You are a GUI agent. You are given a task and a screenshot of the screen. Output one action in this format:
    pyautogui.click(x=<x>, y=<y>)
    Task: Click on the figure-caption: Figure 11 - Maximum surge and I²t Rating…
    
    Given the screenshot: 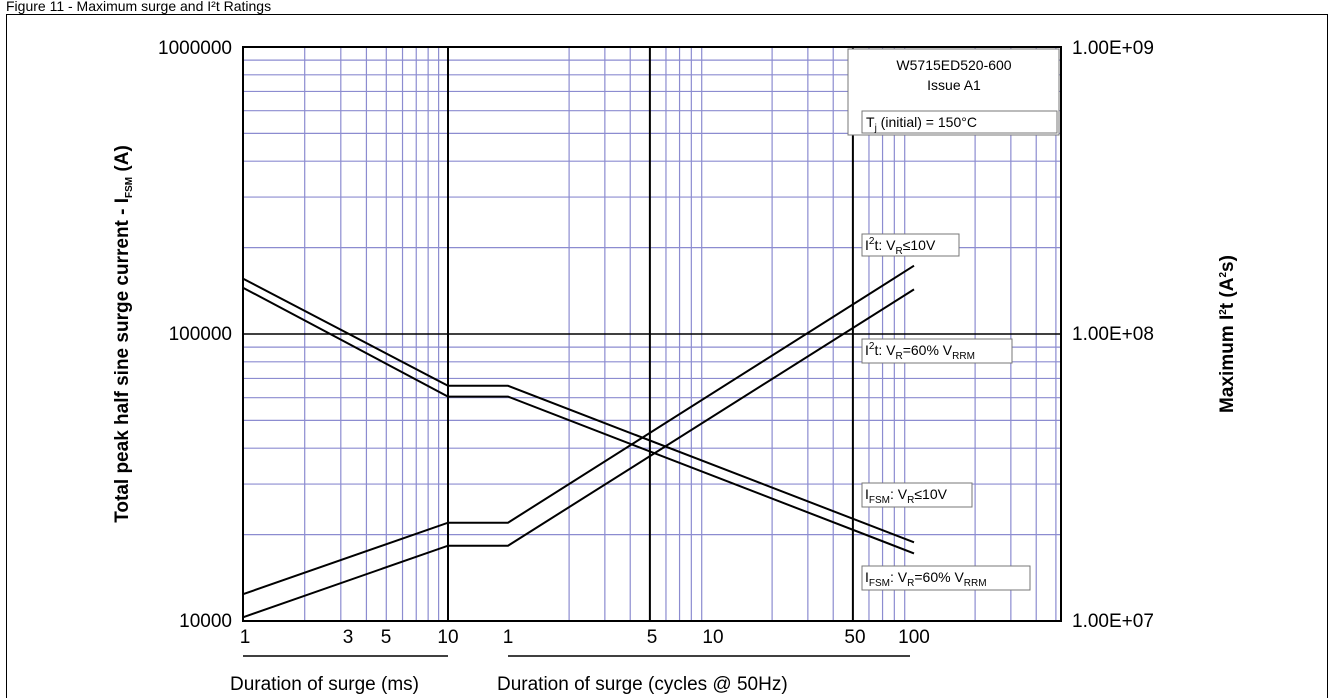 What is the action you would take?
    pyautogui.click(x=138, y=7)
    